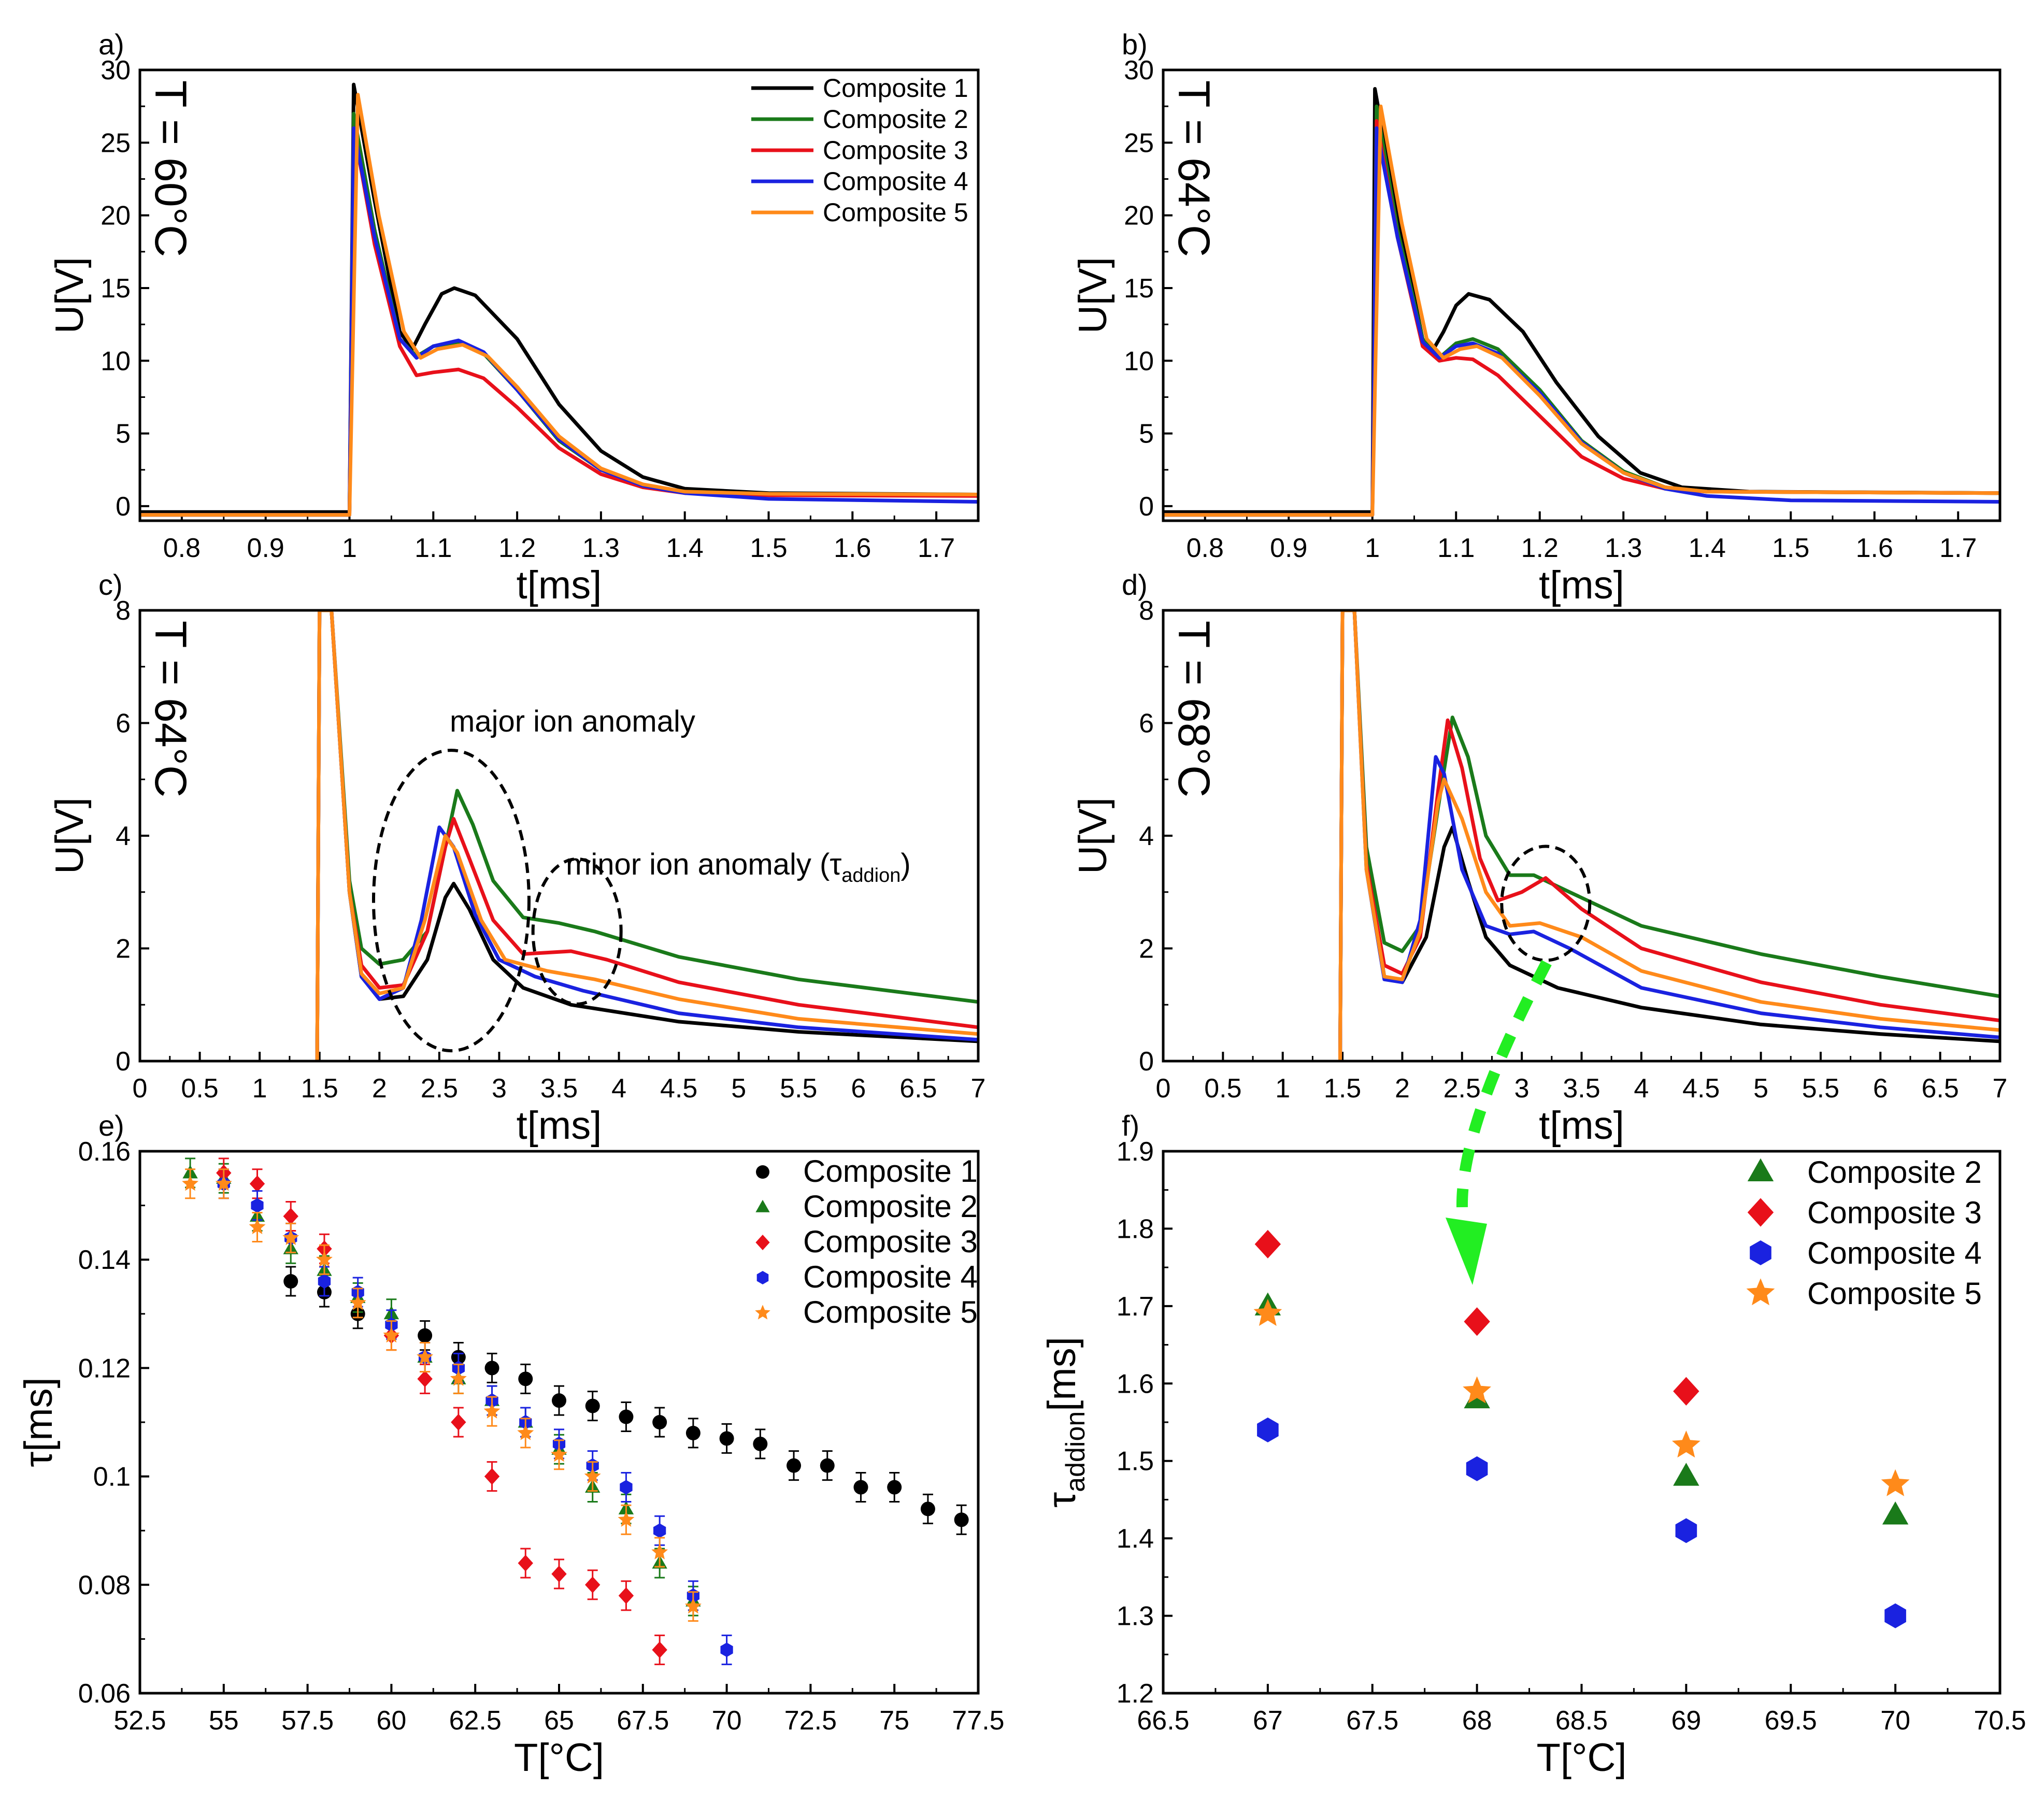 The image size is (2044, 1802). What do you see at coordinates (104, 1585) in the screenshot?
I see `y-tick-label: 0.08` at bounding box center [104, 1585].